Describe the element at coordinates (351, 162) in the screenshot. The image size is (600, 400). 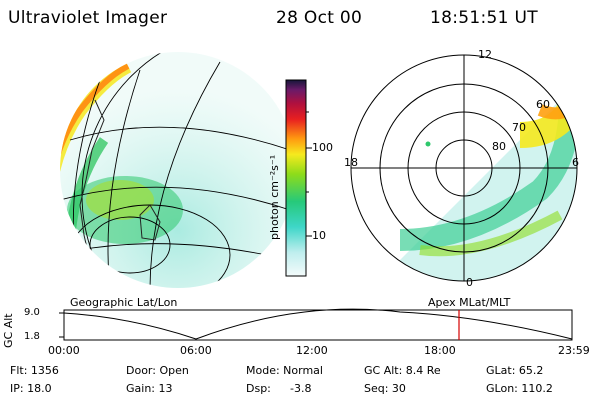
I see `mlt-label-18: 18` at that location.